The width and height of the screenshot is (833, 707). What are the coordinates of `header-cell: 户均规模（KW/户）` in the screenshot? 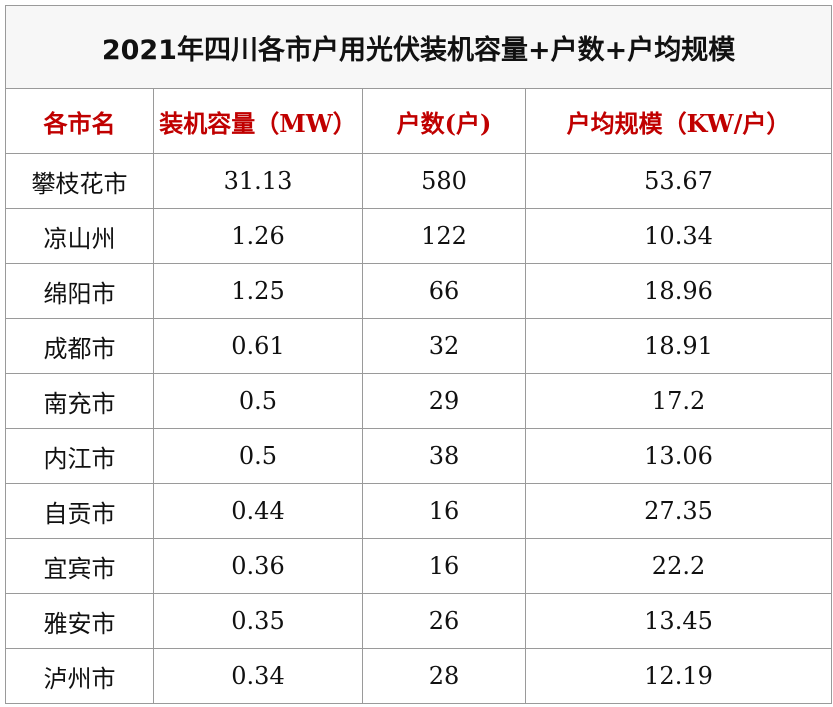 It's located at (678, 121).